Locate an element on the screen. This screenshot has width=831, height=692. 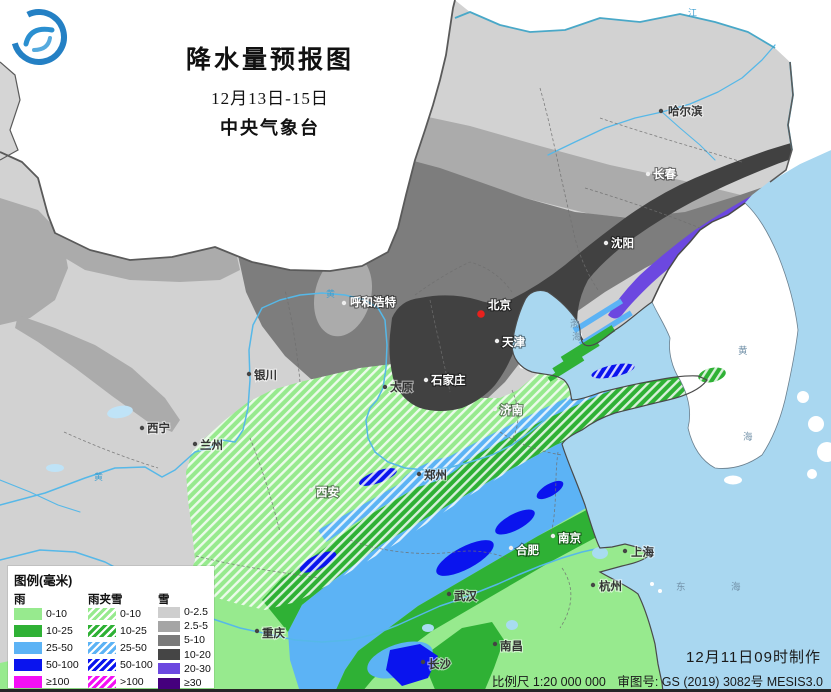
national-border-yalu is located at coordinates (698, 252).